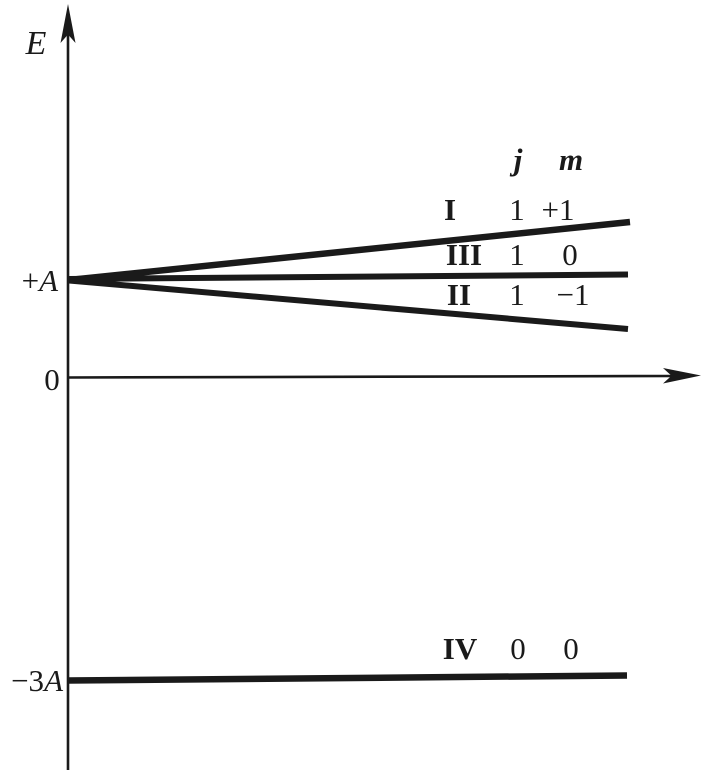 This screenshot has height=784, width=706. I want to click on level-III-j: 1, so click(517, 254).